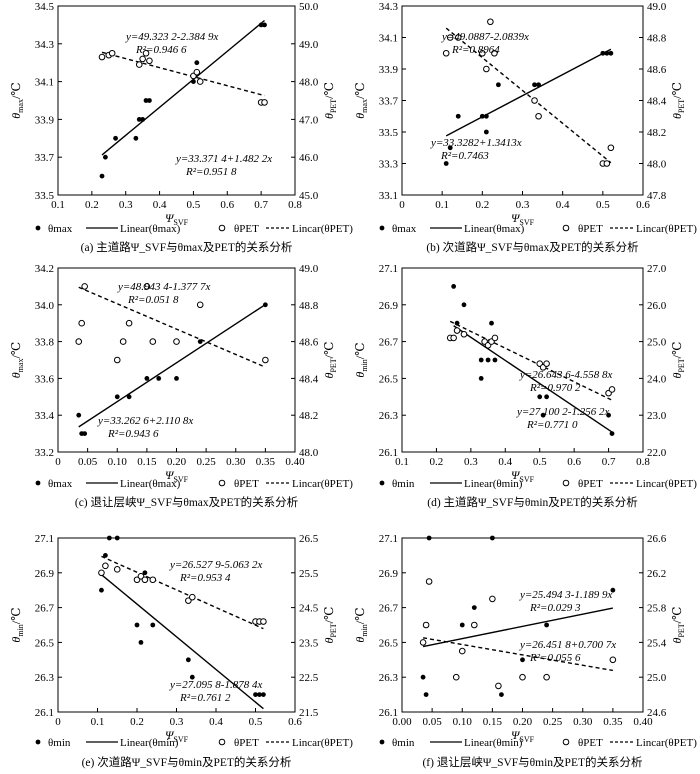 The image size is (700, 774). What do you see at coordinates (161, 50) in the screenshot?
I see `r2-right: R²=0.946 6` at bounding box center [161, 50].